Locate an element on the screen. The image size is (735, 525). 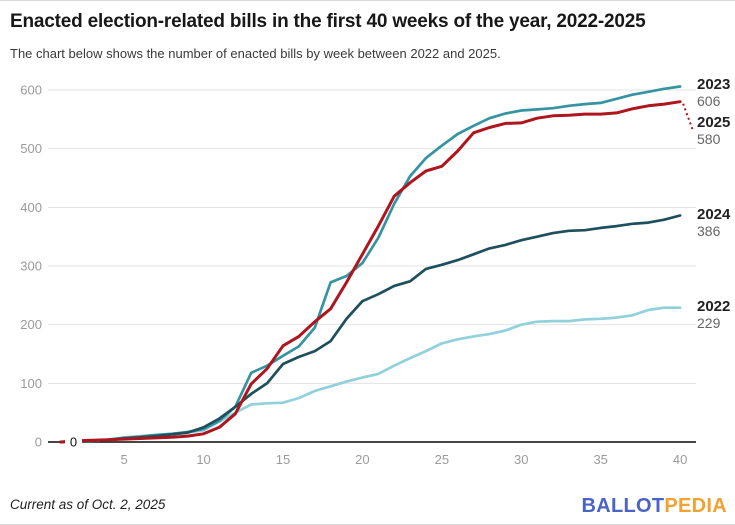
label-leader-line-2025 is located at coordinates (688, 117).